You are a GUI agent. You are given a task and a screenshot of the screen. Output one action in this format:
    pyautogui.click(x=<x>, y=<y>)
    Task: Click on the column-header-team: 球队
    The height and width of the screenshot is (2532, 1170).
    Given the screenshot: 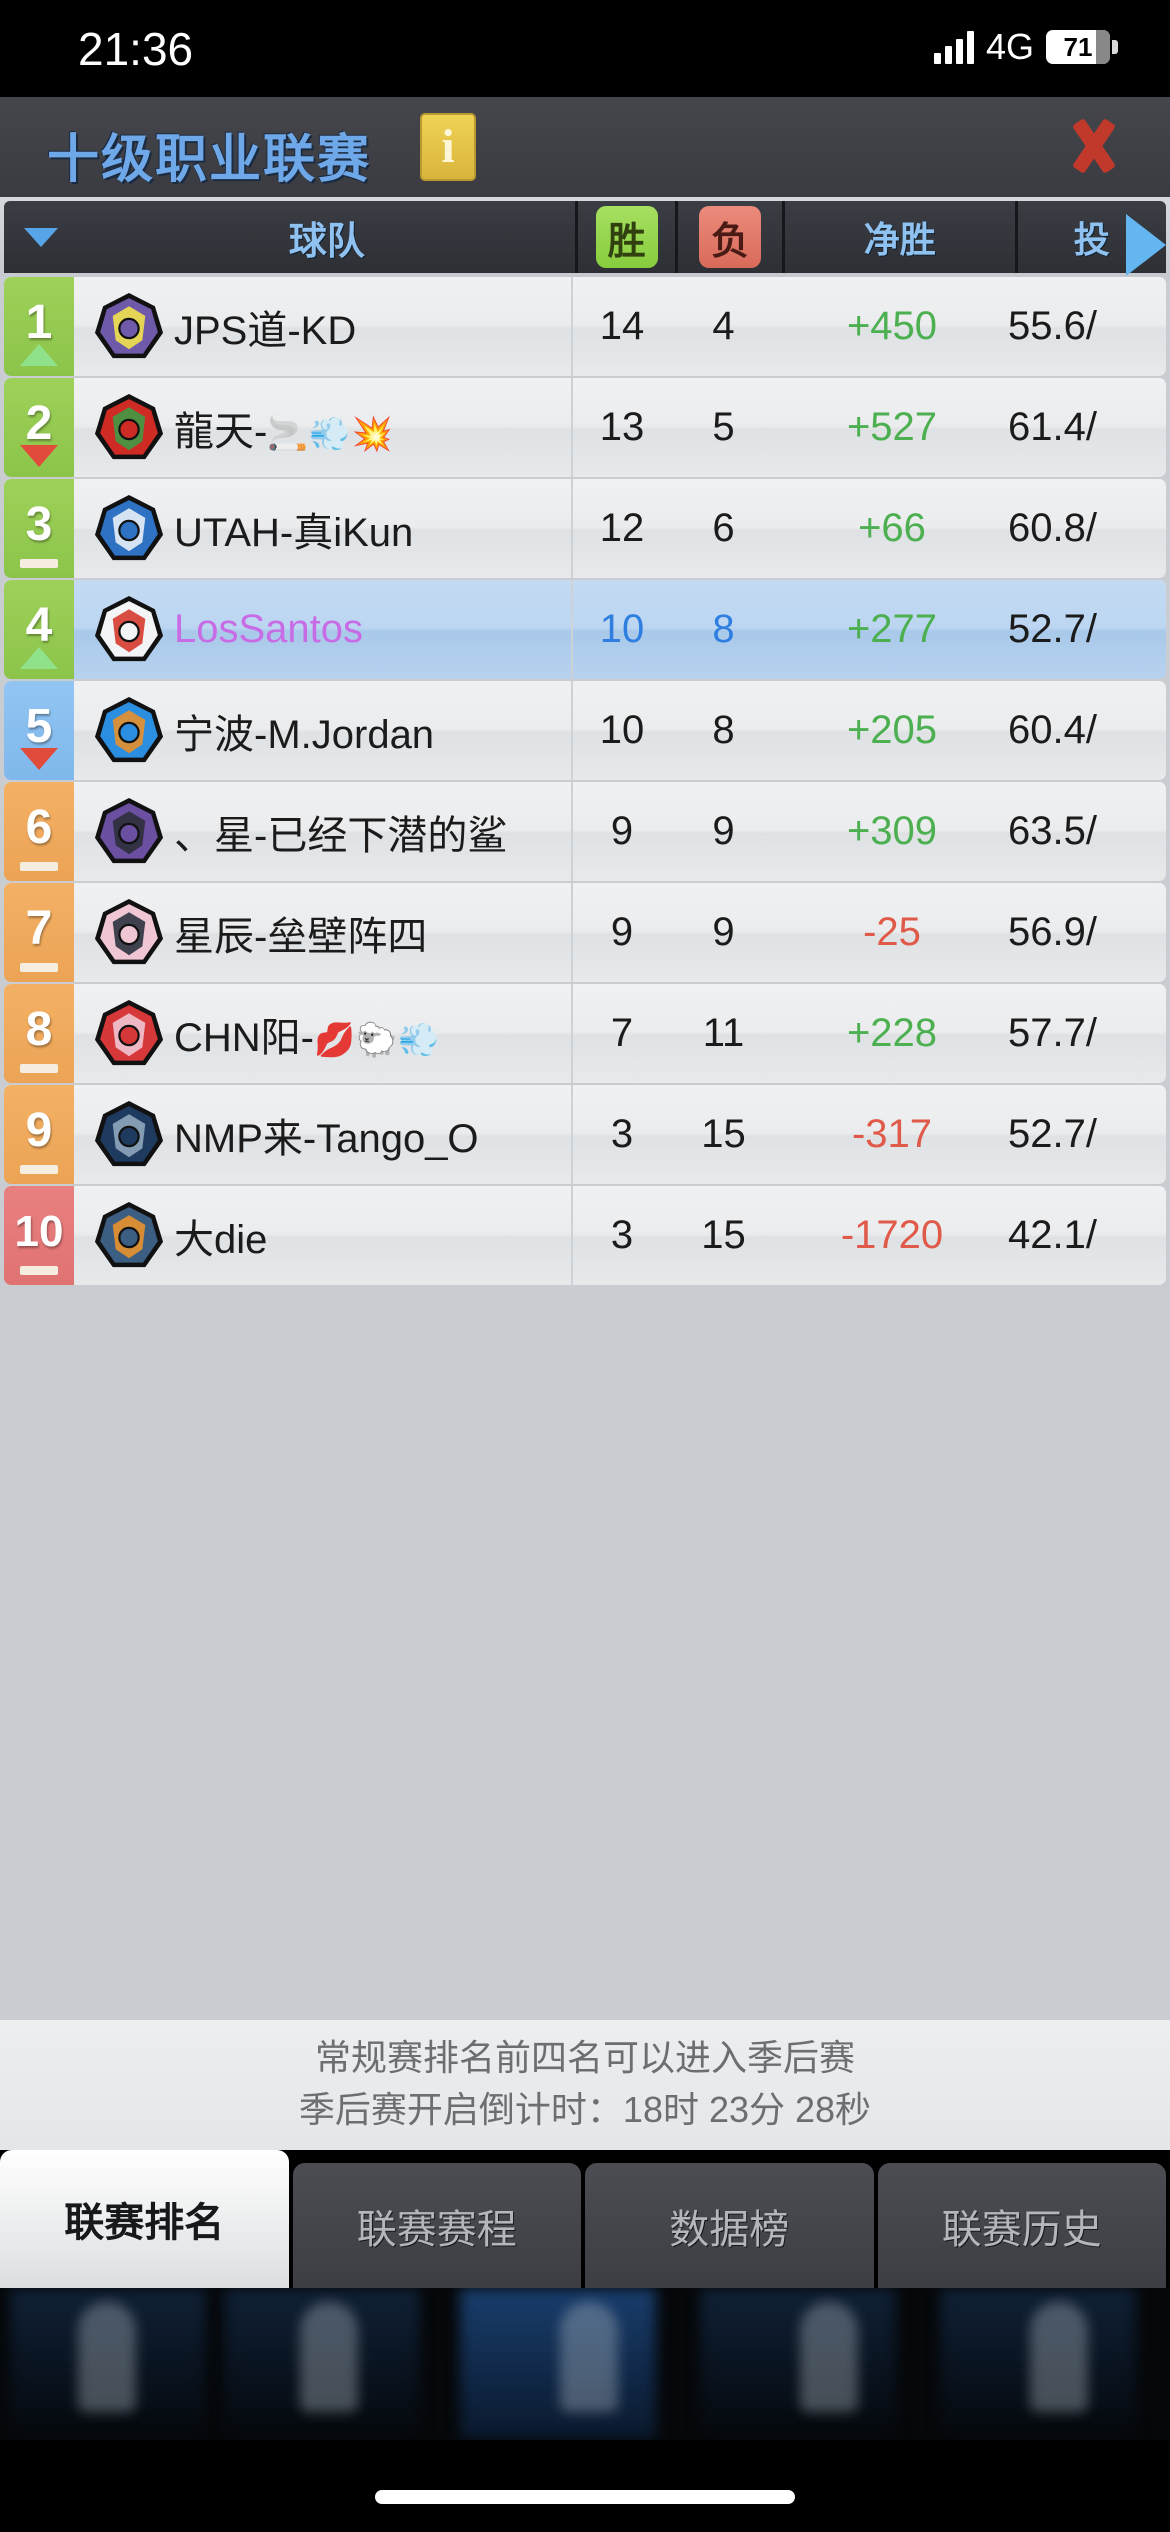 What is the action you would take?
    pyautogui.click(x=326, y=241)
    